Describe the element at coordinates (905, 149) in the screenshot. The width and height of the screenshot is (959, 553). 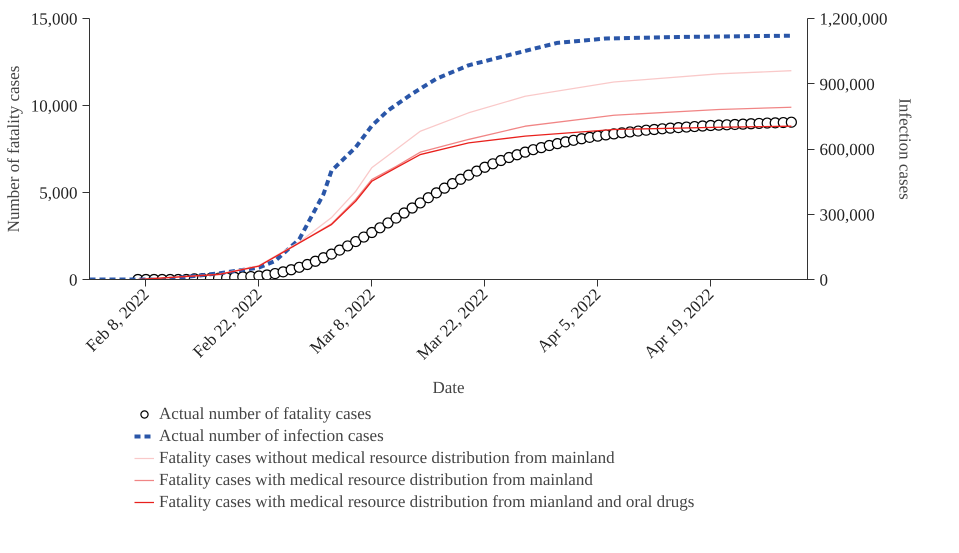
I see `y2-axis-title: Infection cases` at that location.